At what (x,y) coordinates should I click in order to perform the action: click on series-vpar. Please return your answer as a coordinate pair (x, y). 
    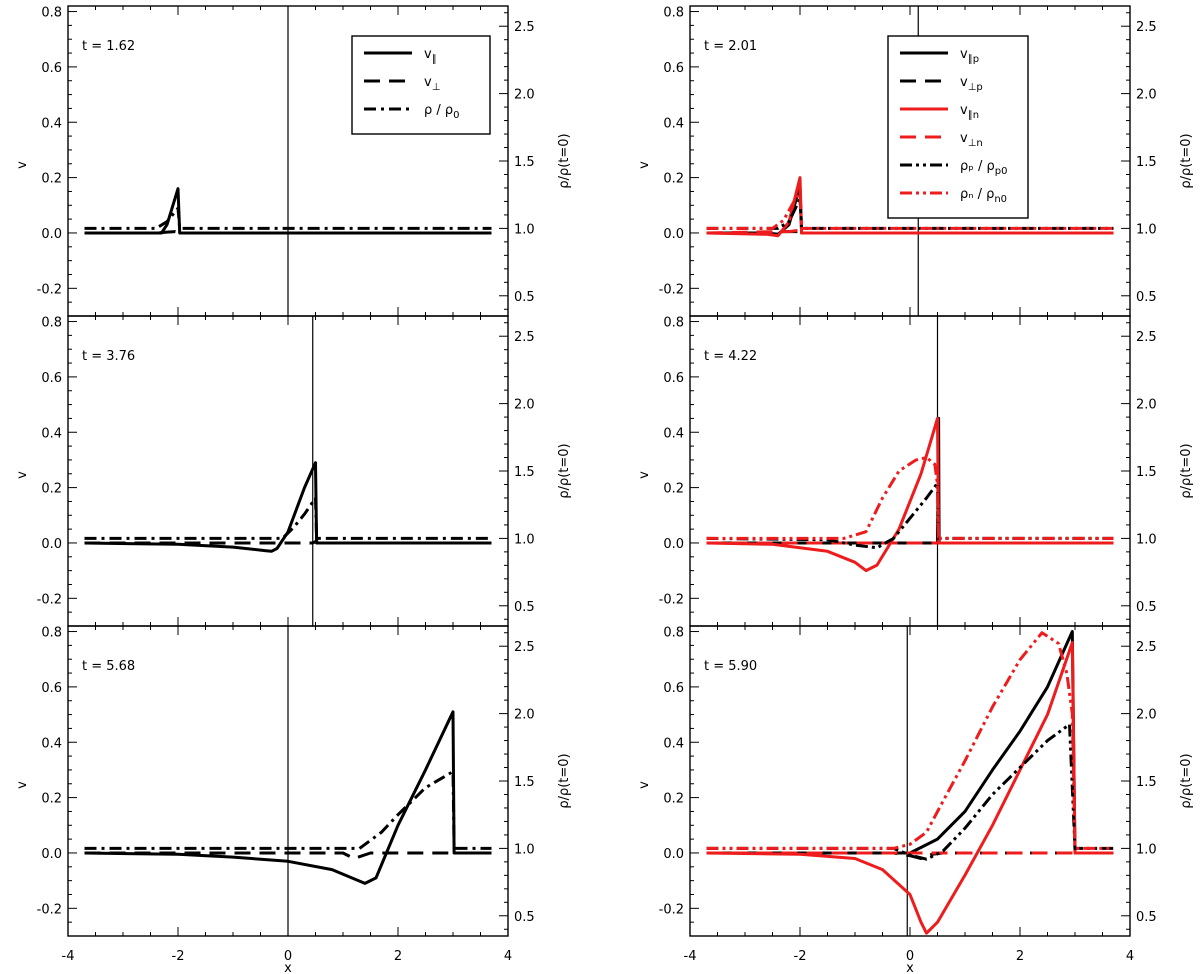
    Looking at the image, I should click on (288, 507).